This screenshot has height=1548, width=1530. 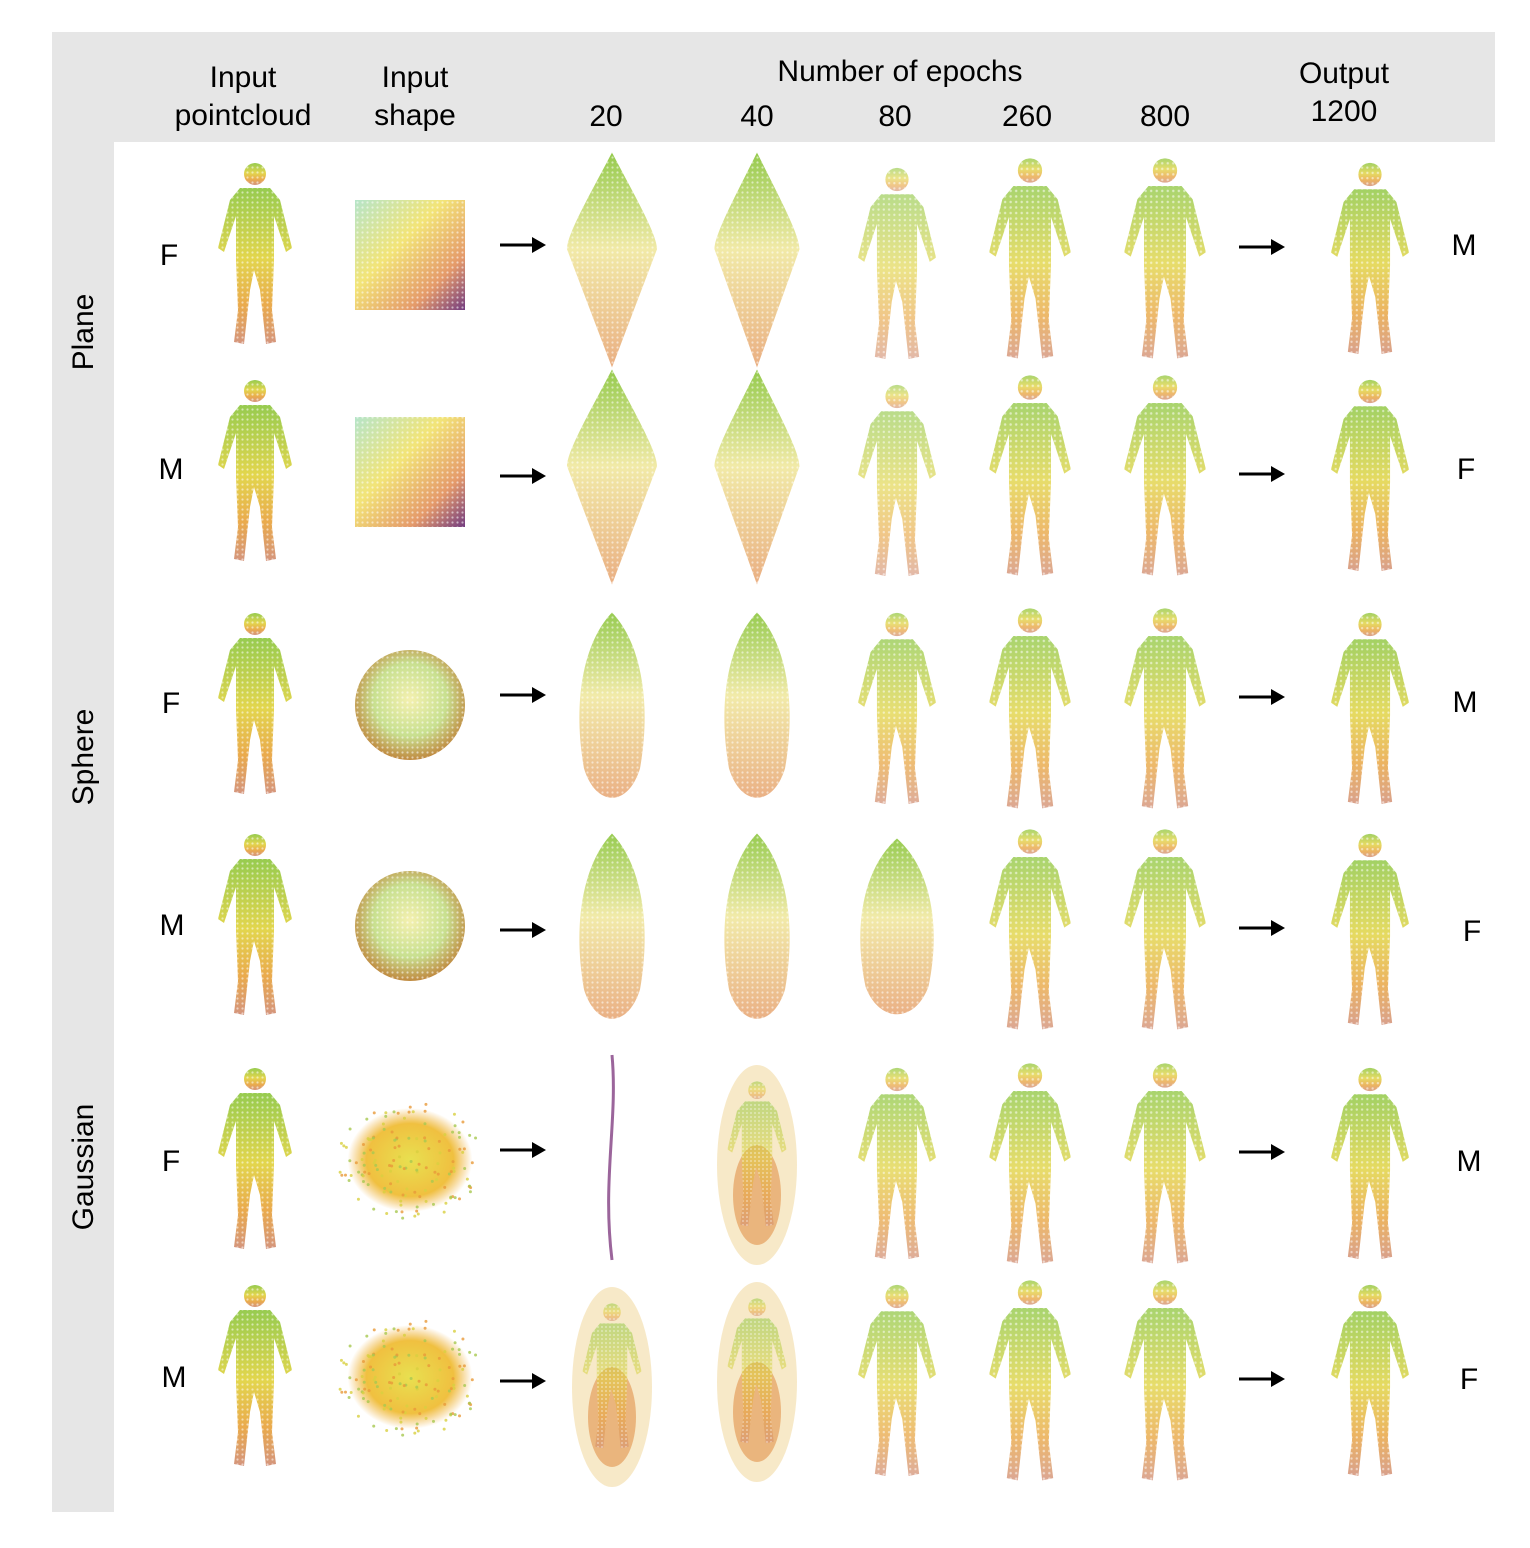 What do you see at coordinates (900, 71) in the screenshot?
I see `header-epochs-title: Number of epochs` at bounding box center [900, 71].